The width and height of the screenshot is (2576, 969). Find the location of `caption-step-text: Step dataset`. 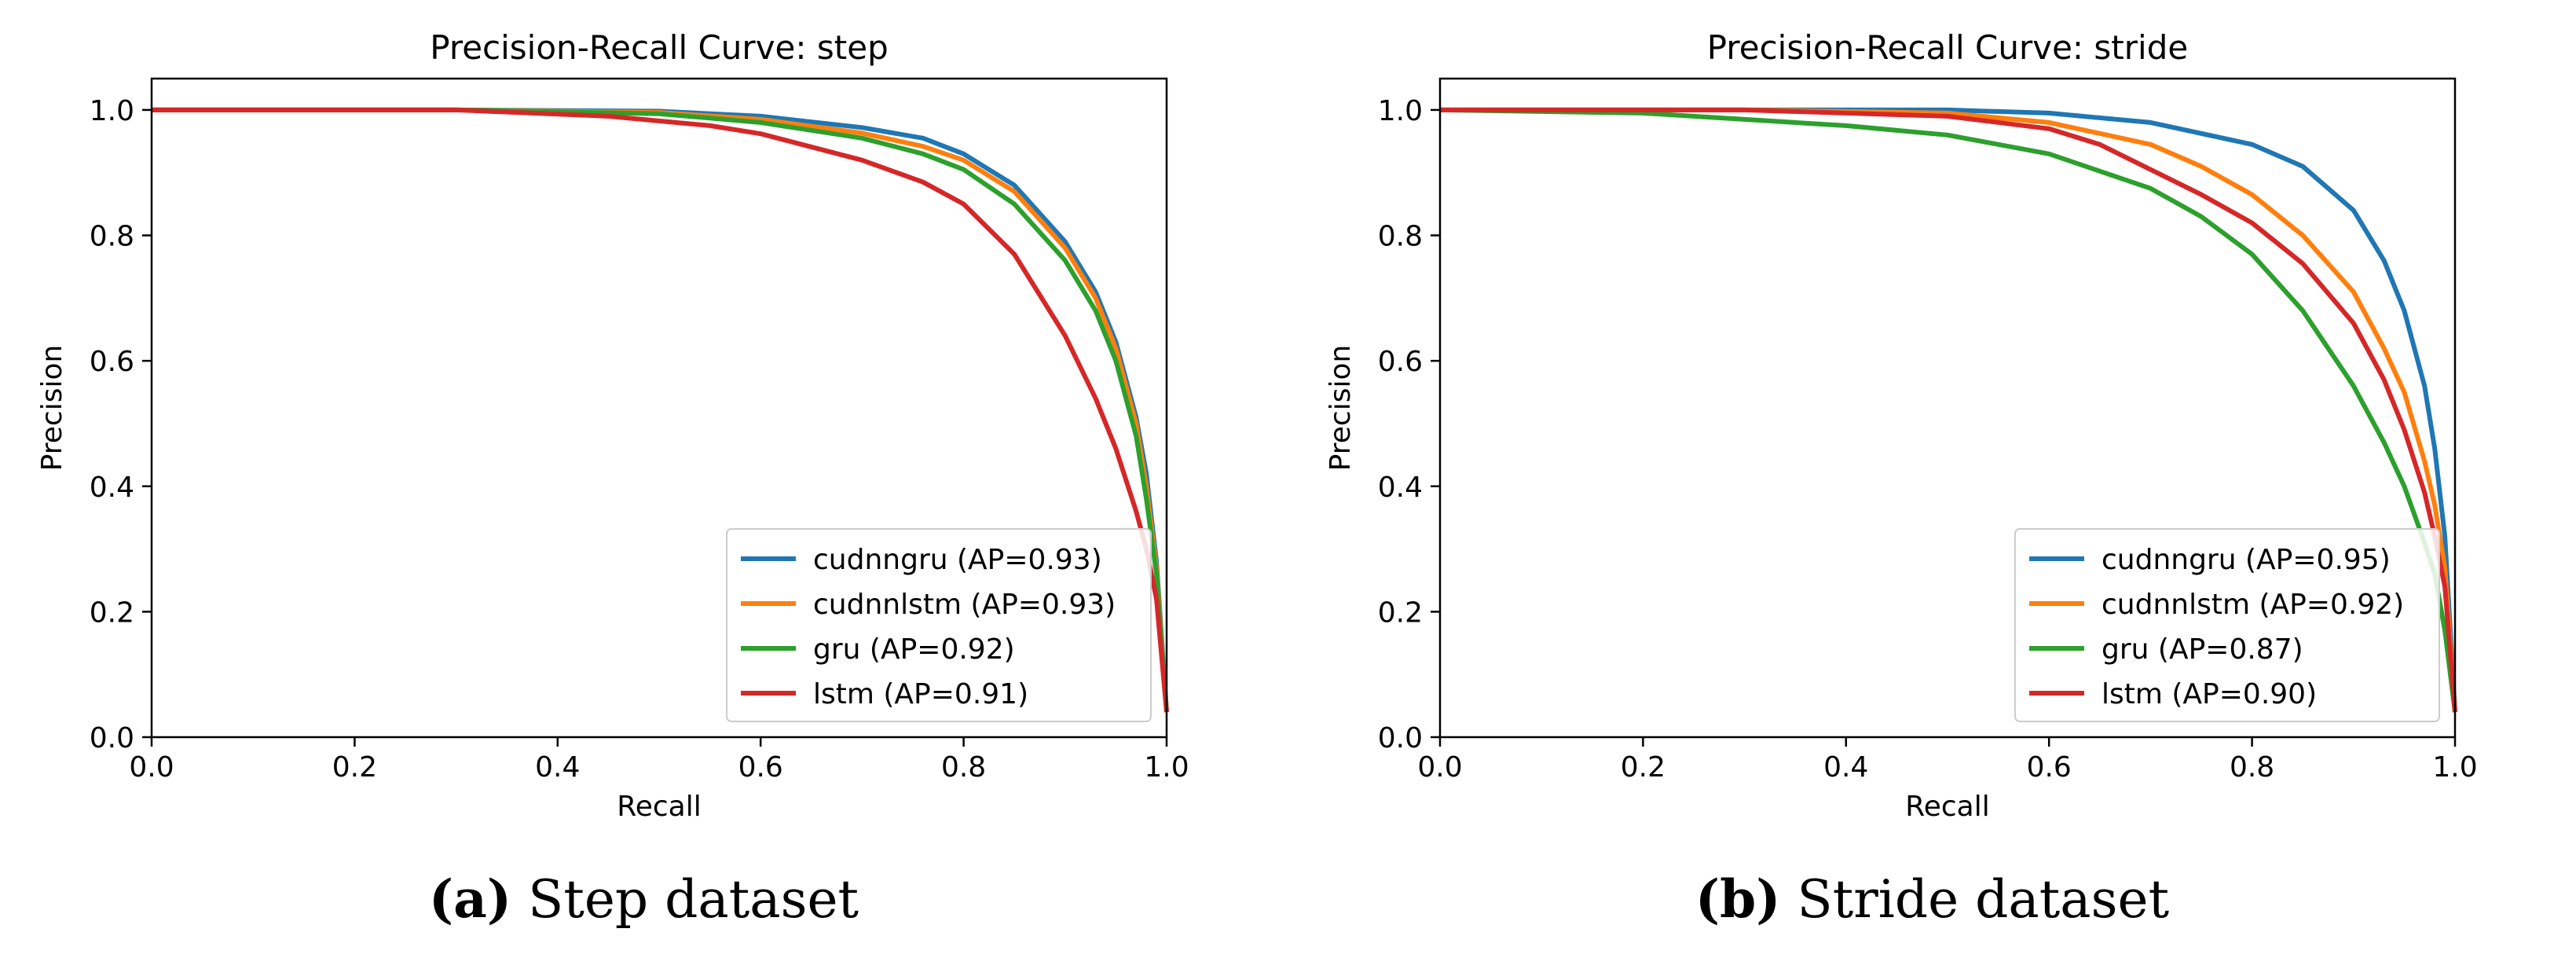

caption-step-text: Step dataset is located at coordinates (693, 899).